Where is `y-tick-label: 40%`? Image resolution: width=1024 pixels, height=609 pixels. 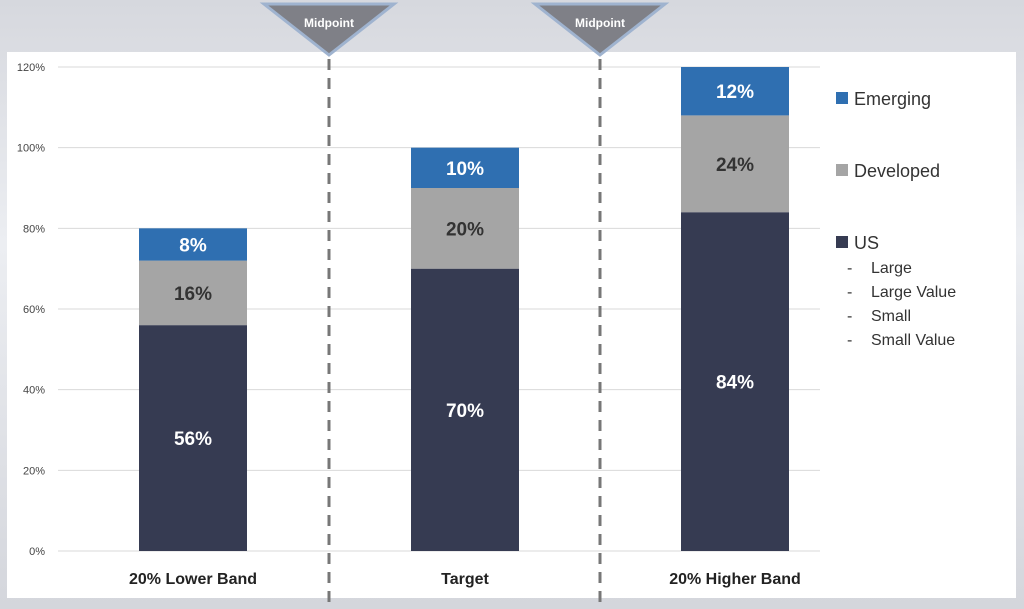 y-tick-label: 40% is located at coordinates (34, 391).